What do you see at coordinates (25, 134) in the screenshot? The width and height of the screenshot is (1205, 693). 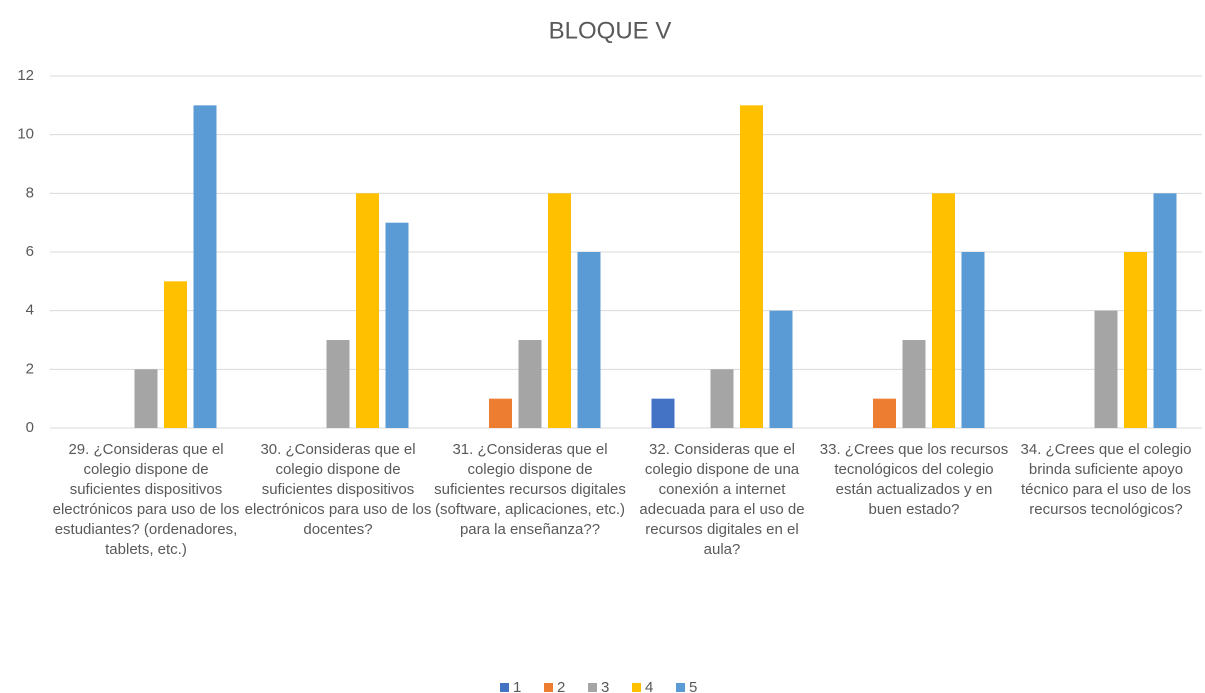 I see `y-tick-label: 10` at bounding box center [25, 134].